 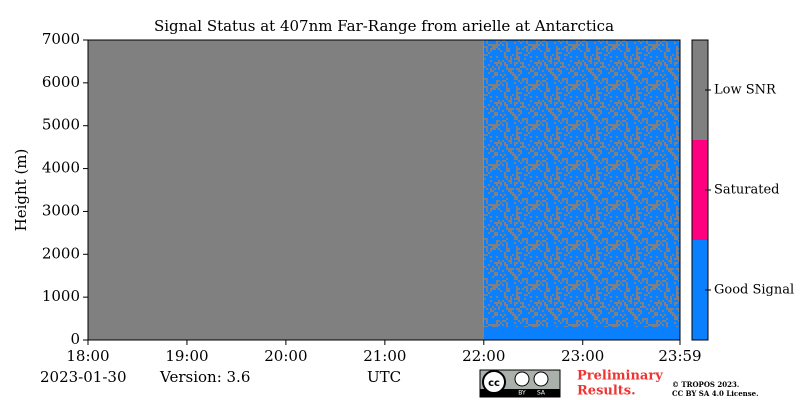 I want to click on badge-strip, so click(x=520, y=393).